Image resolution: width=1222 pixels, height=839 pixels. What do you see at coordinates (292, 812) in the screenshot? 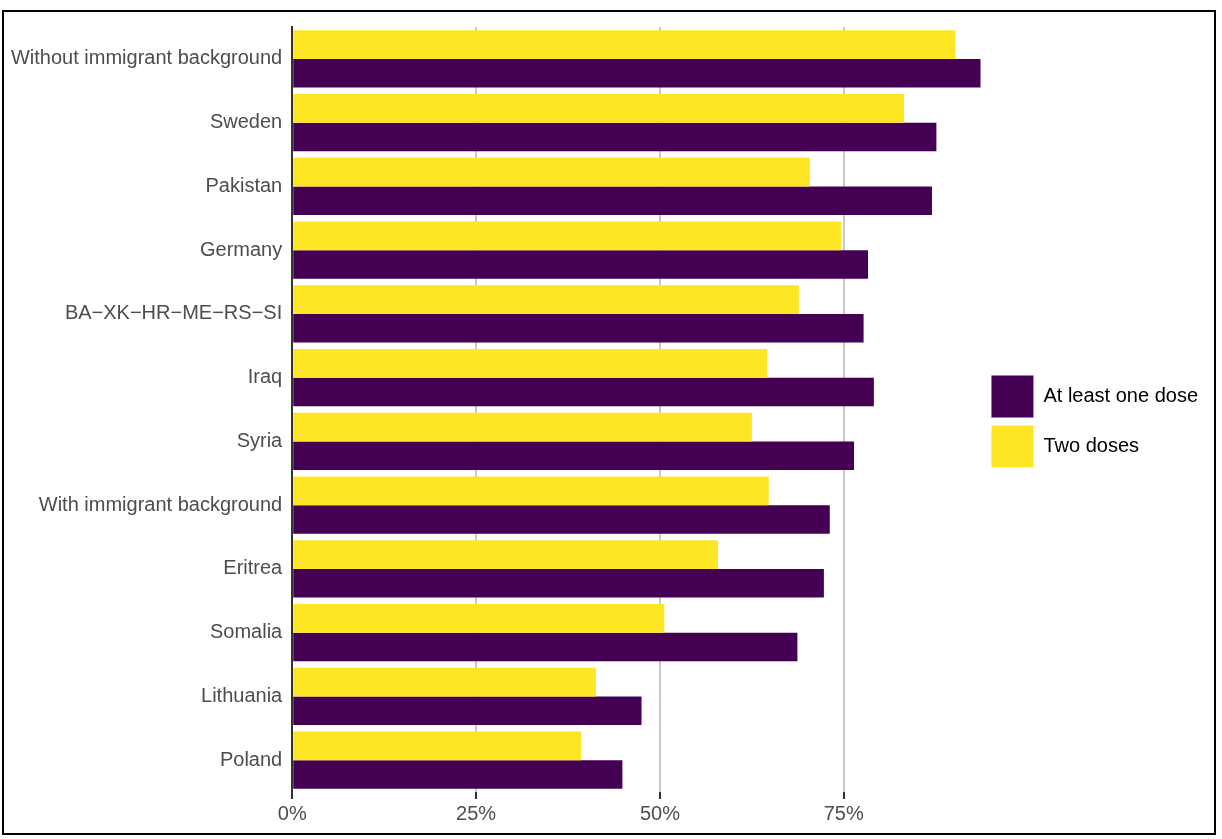
I see `x-tick-label: 0%` at bounding box center [292, 812].